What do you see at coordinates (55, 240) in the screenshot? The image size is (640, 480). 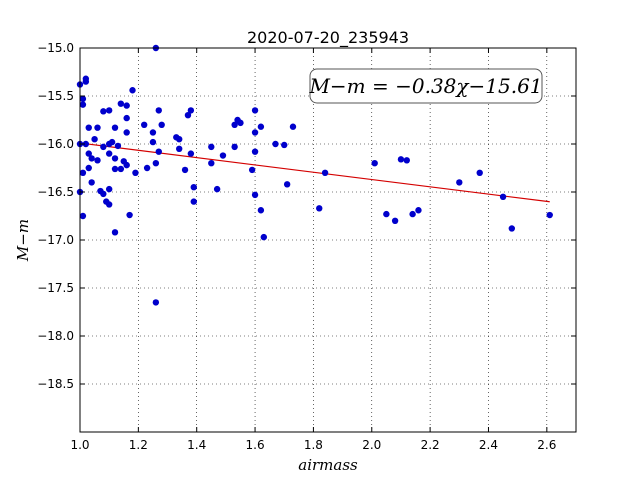 I see `y-tick-label: −17.0` at bounding box center [55, 240].